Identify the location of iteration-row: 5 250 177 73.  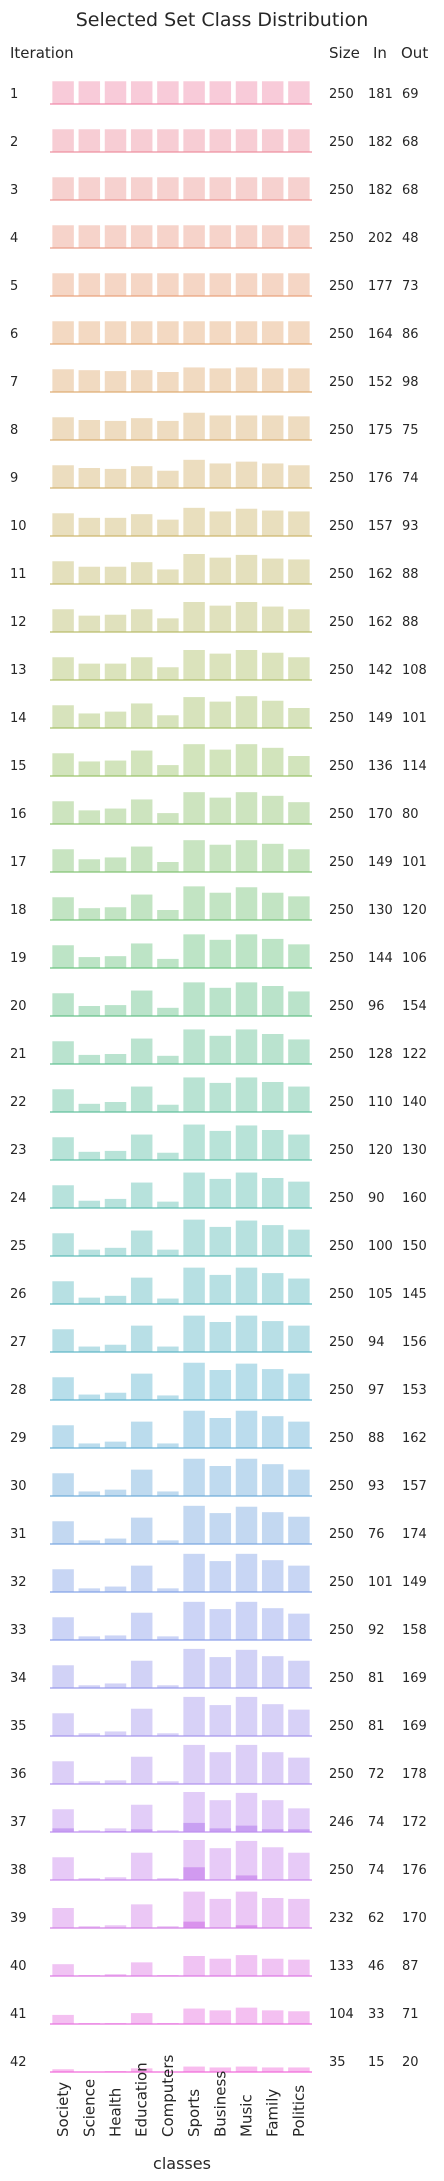
(214, 285).